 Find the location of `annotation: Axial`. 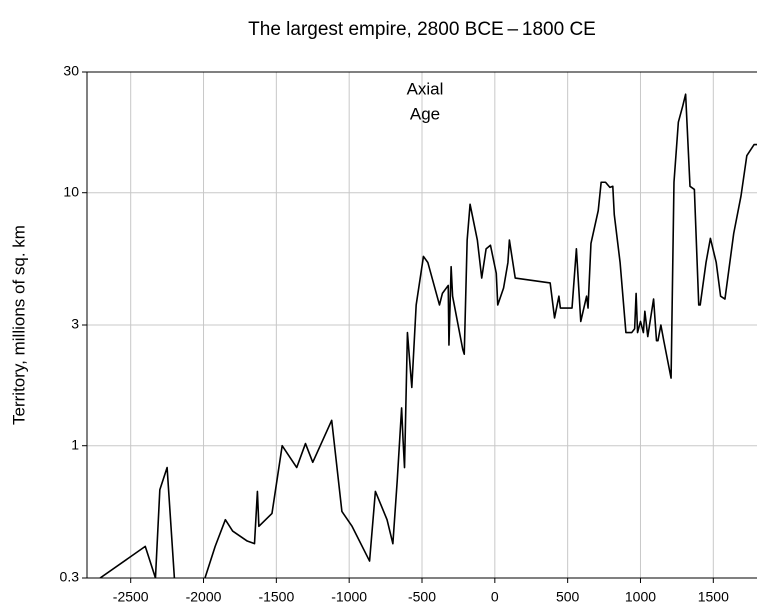

annotation: Axial is located at coordinates (425, 88).